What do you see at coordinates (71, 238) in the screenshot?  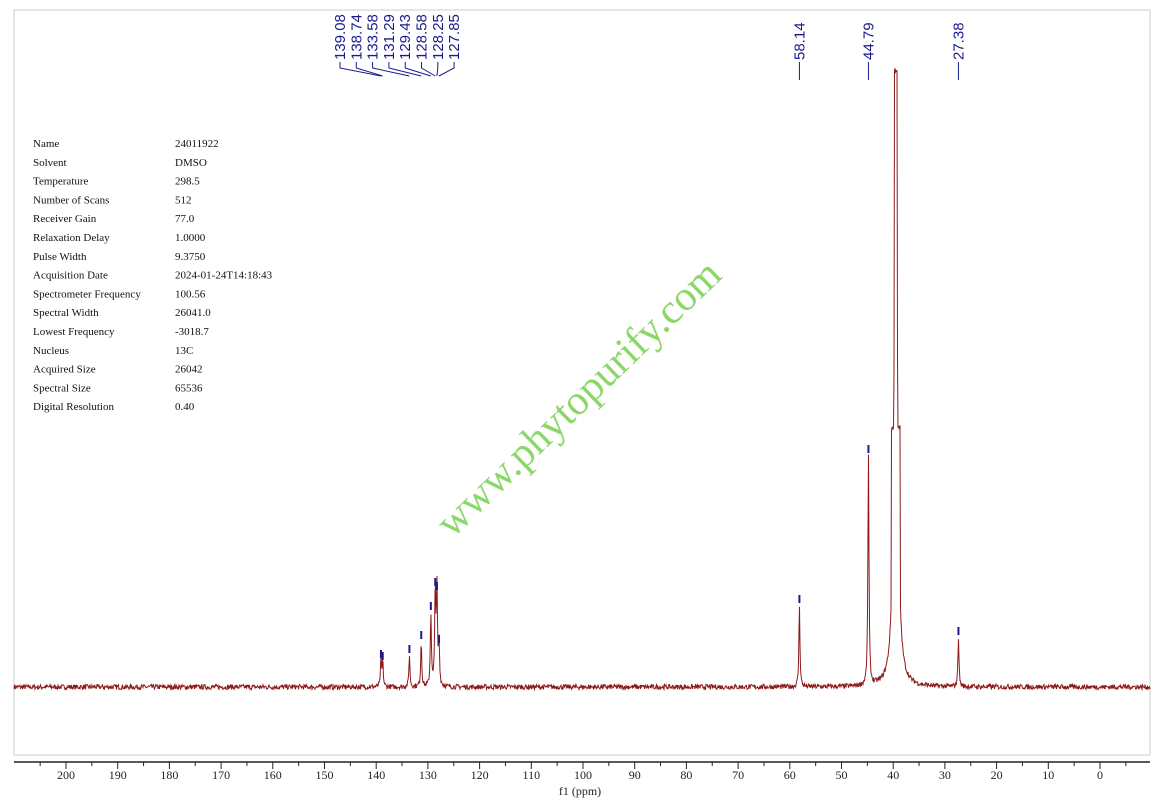 I see `param-name: Relaxation Delay` at bounding box center [71, 238].